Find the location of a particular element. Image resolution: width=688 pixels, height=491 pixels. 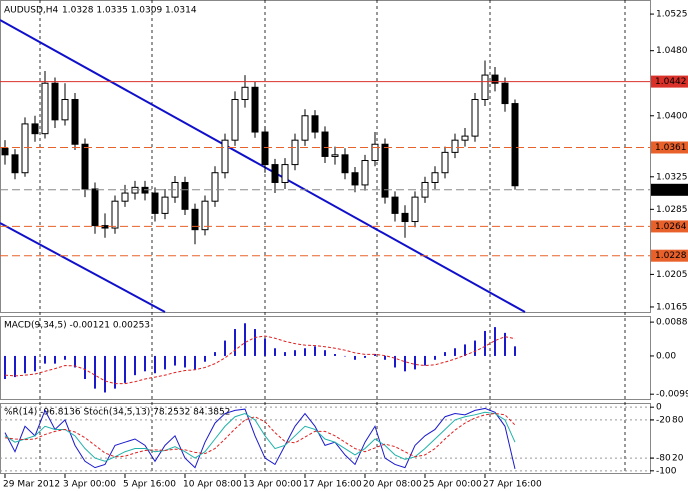

y-tick-label: 1.0325 is located at coordinates (672, 177).